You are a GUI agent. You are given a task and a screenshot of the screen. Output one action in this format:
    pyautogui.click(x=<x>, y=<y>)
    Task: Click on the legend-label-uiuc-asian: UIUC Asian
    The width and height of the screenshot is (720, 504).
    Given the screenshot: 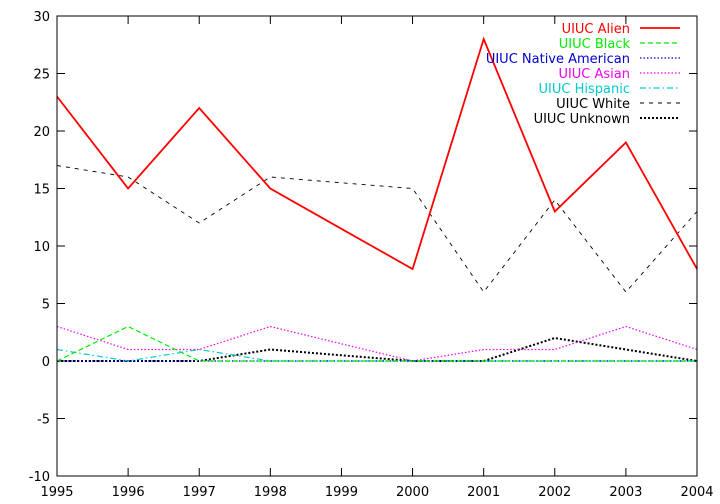 What is the action you would take?
    pyautogui.click(x=594, y=74)
    